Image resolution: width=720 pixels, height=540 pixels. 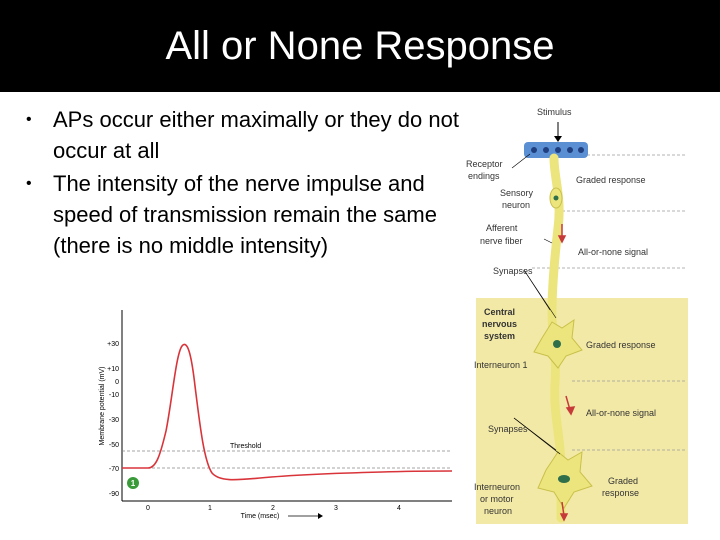 I want to click on label-afferent-fiber: nerve fiber, so click(x=501, y=241).